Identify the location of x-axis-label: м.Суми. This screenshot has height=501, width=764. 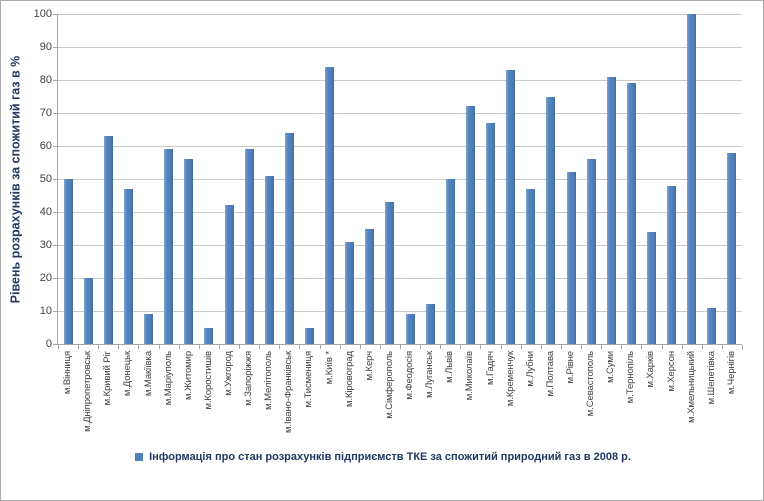
(611, 367).